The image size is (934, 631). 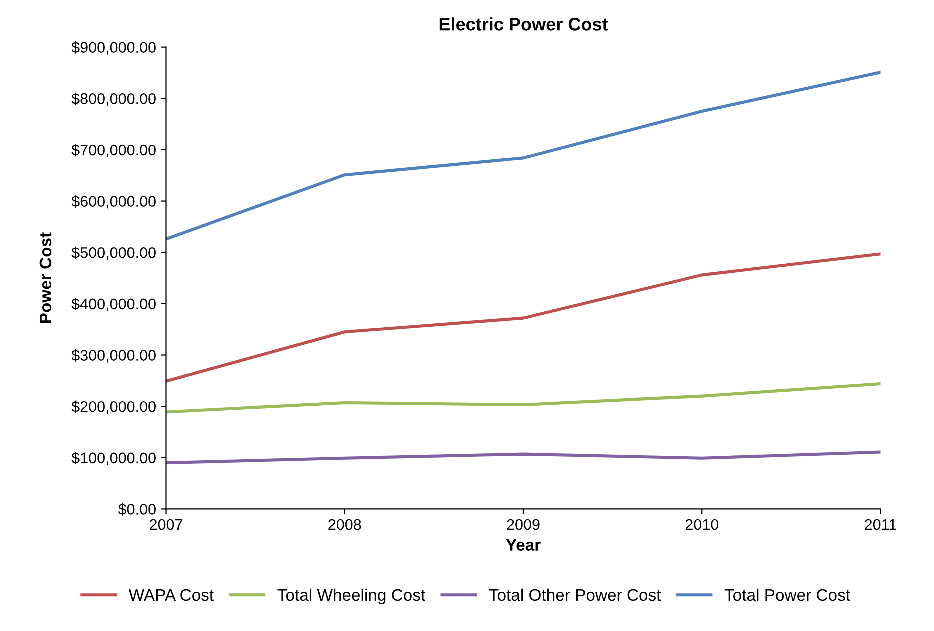 I want to click on y-tick-label: $300,000.00, so click(x=114, y=356).